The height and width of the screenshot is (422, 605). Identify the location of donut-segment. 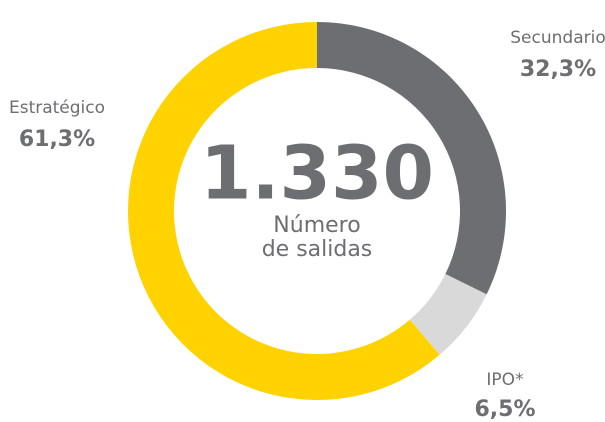
(448, 314).